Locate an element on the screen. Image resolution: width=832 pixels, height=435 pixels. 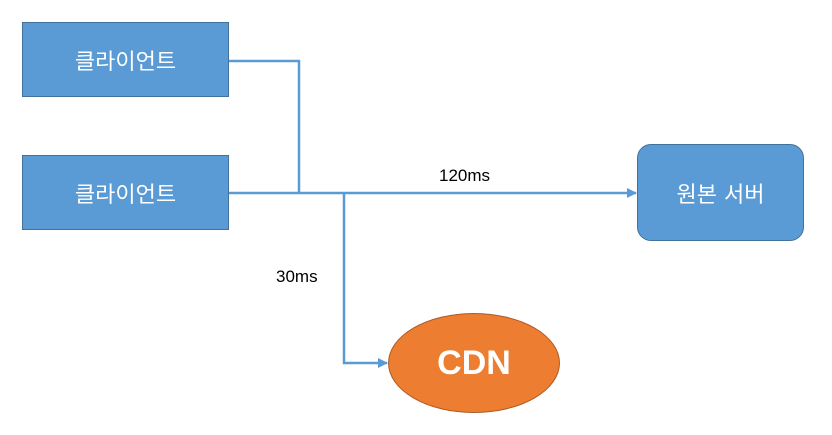
cdn-label: CDN is located at coordinates (474, 362).